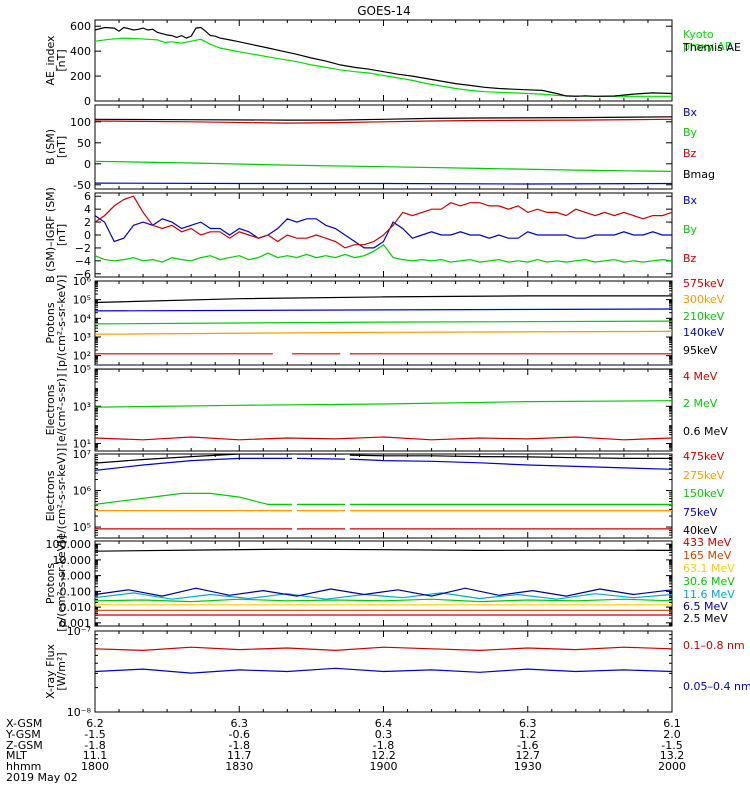 Image resolution: width=750 pixels, height=800 pixels. Describe the element at coordinates (82, 454) in the screenshot. I see `y-tick-label: 10⁷` at that location.